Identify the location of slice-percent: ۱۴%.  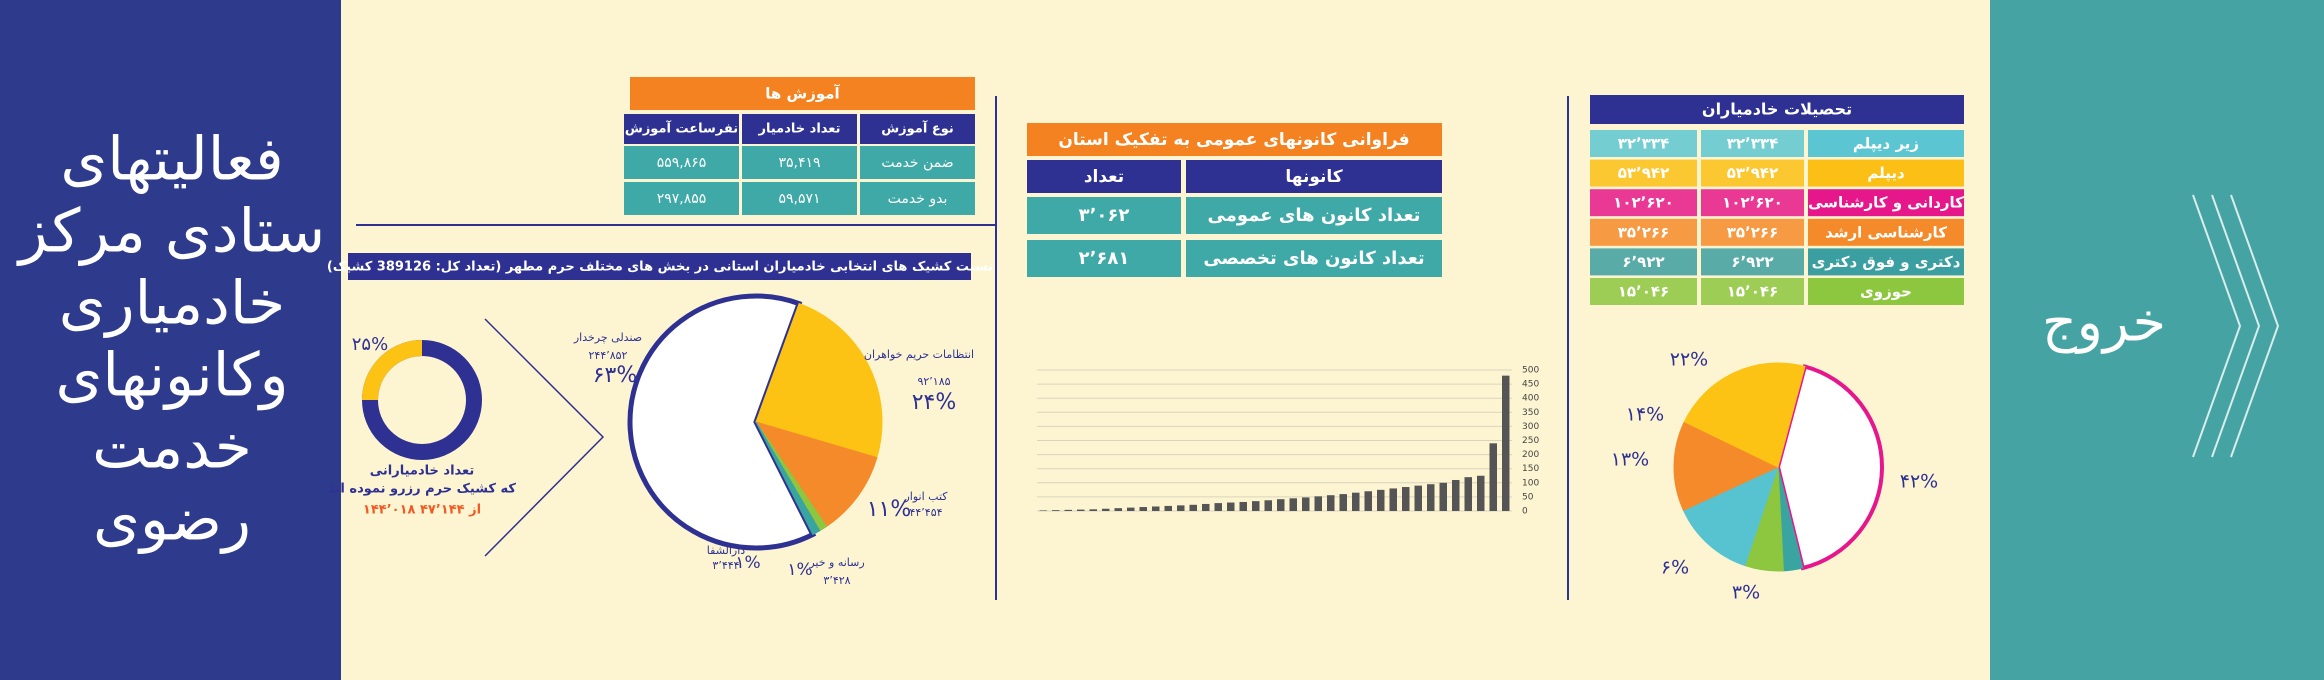
(1645, 415).